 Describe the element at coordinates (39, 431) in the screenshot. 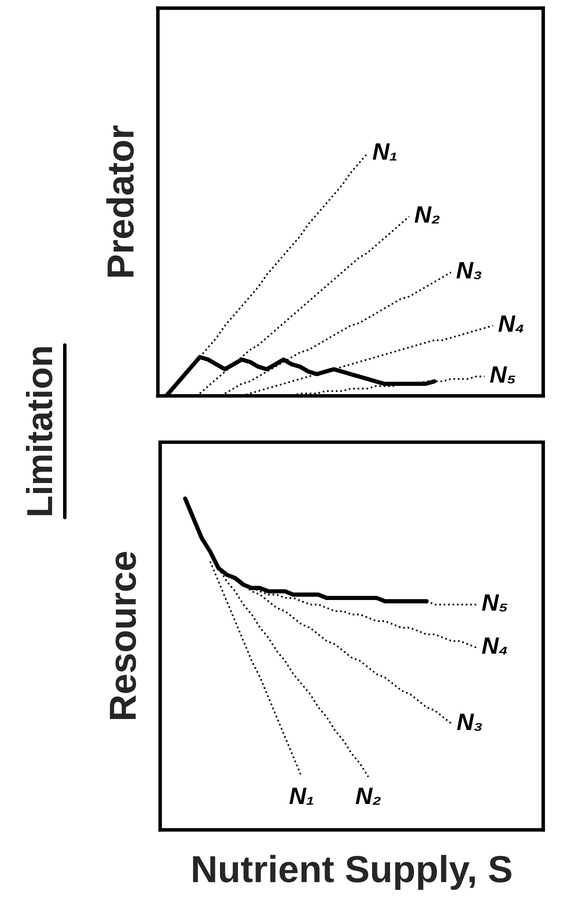

I see `text: Limitation` at that location.